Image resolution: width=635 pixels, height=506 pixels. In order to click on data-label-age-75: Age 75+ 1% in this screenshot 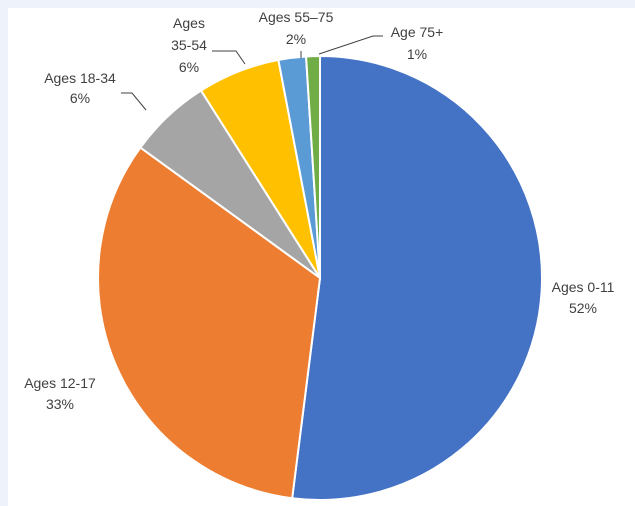, I will do `click(417, 43)`.